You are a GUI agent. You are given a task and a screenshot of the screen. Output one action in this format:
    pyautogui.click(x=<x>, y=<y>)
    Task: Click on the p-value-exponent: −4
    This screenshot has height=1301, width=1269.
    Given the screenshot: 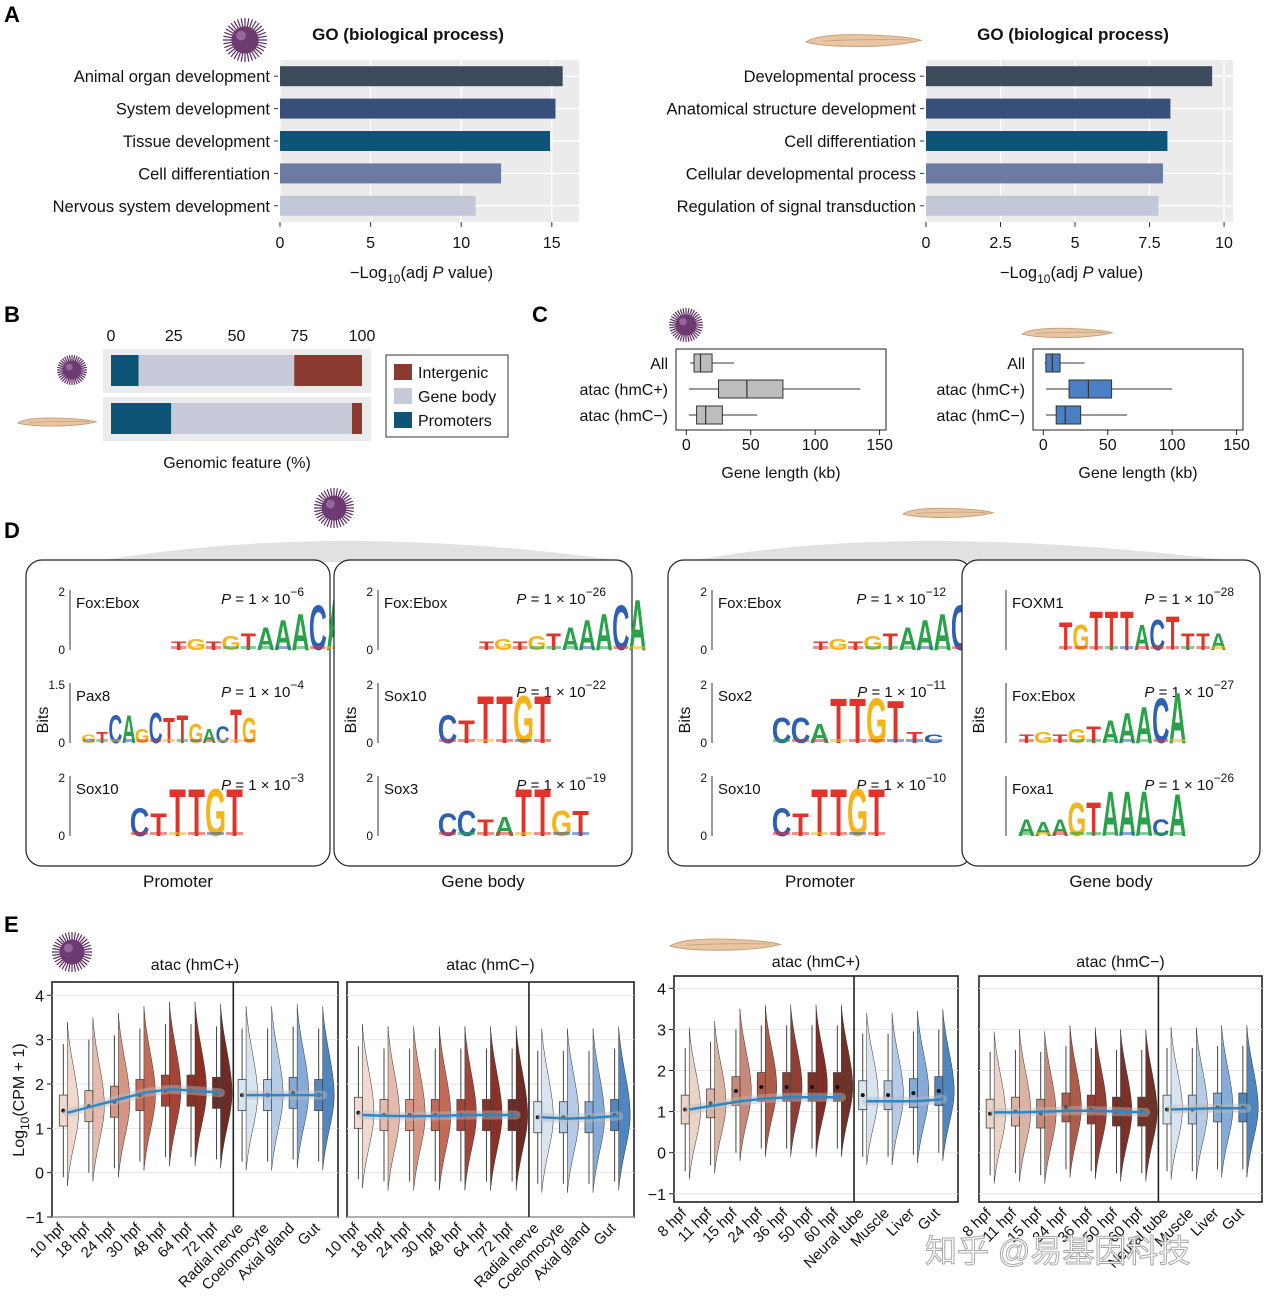 What is the action you would take?
    pyautogui.click(x=297, y=685)
    